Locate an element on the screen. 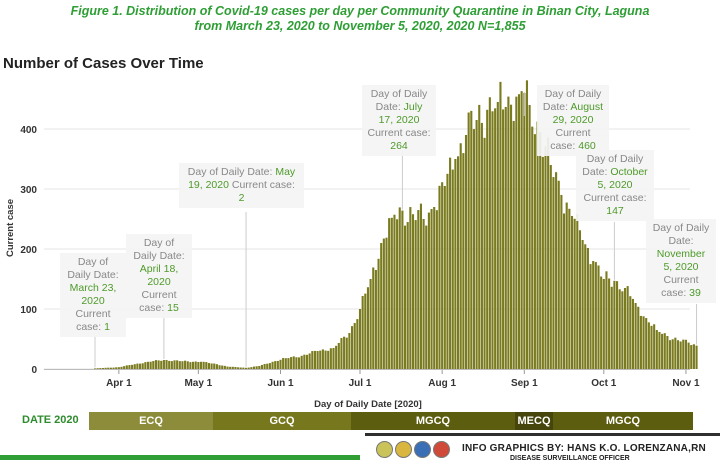 This screenshot has width=720, height=463. x-tick-label: Oct 1 is located at coordinates (603, 383).